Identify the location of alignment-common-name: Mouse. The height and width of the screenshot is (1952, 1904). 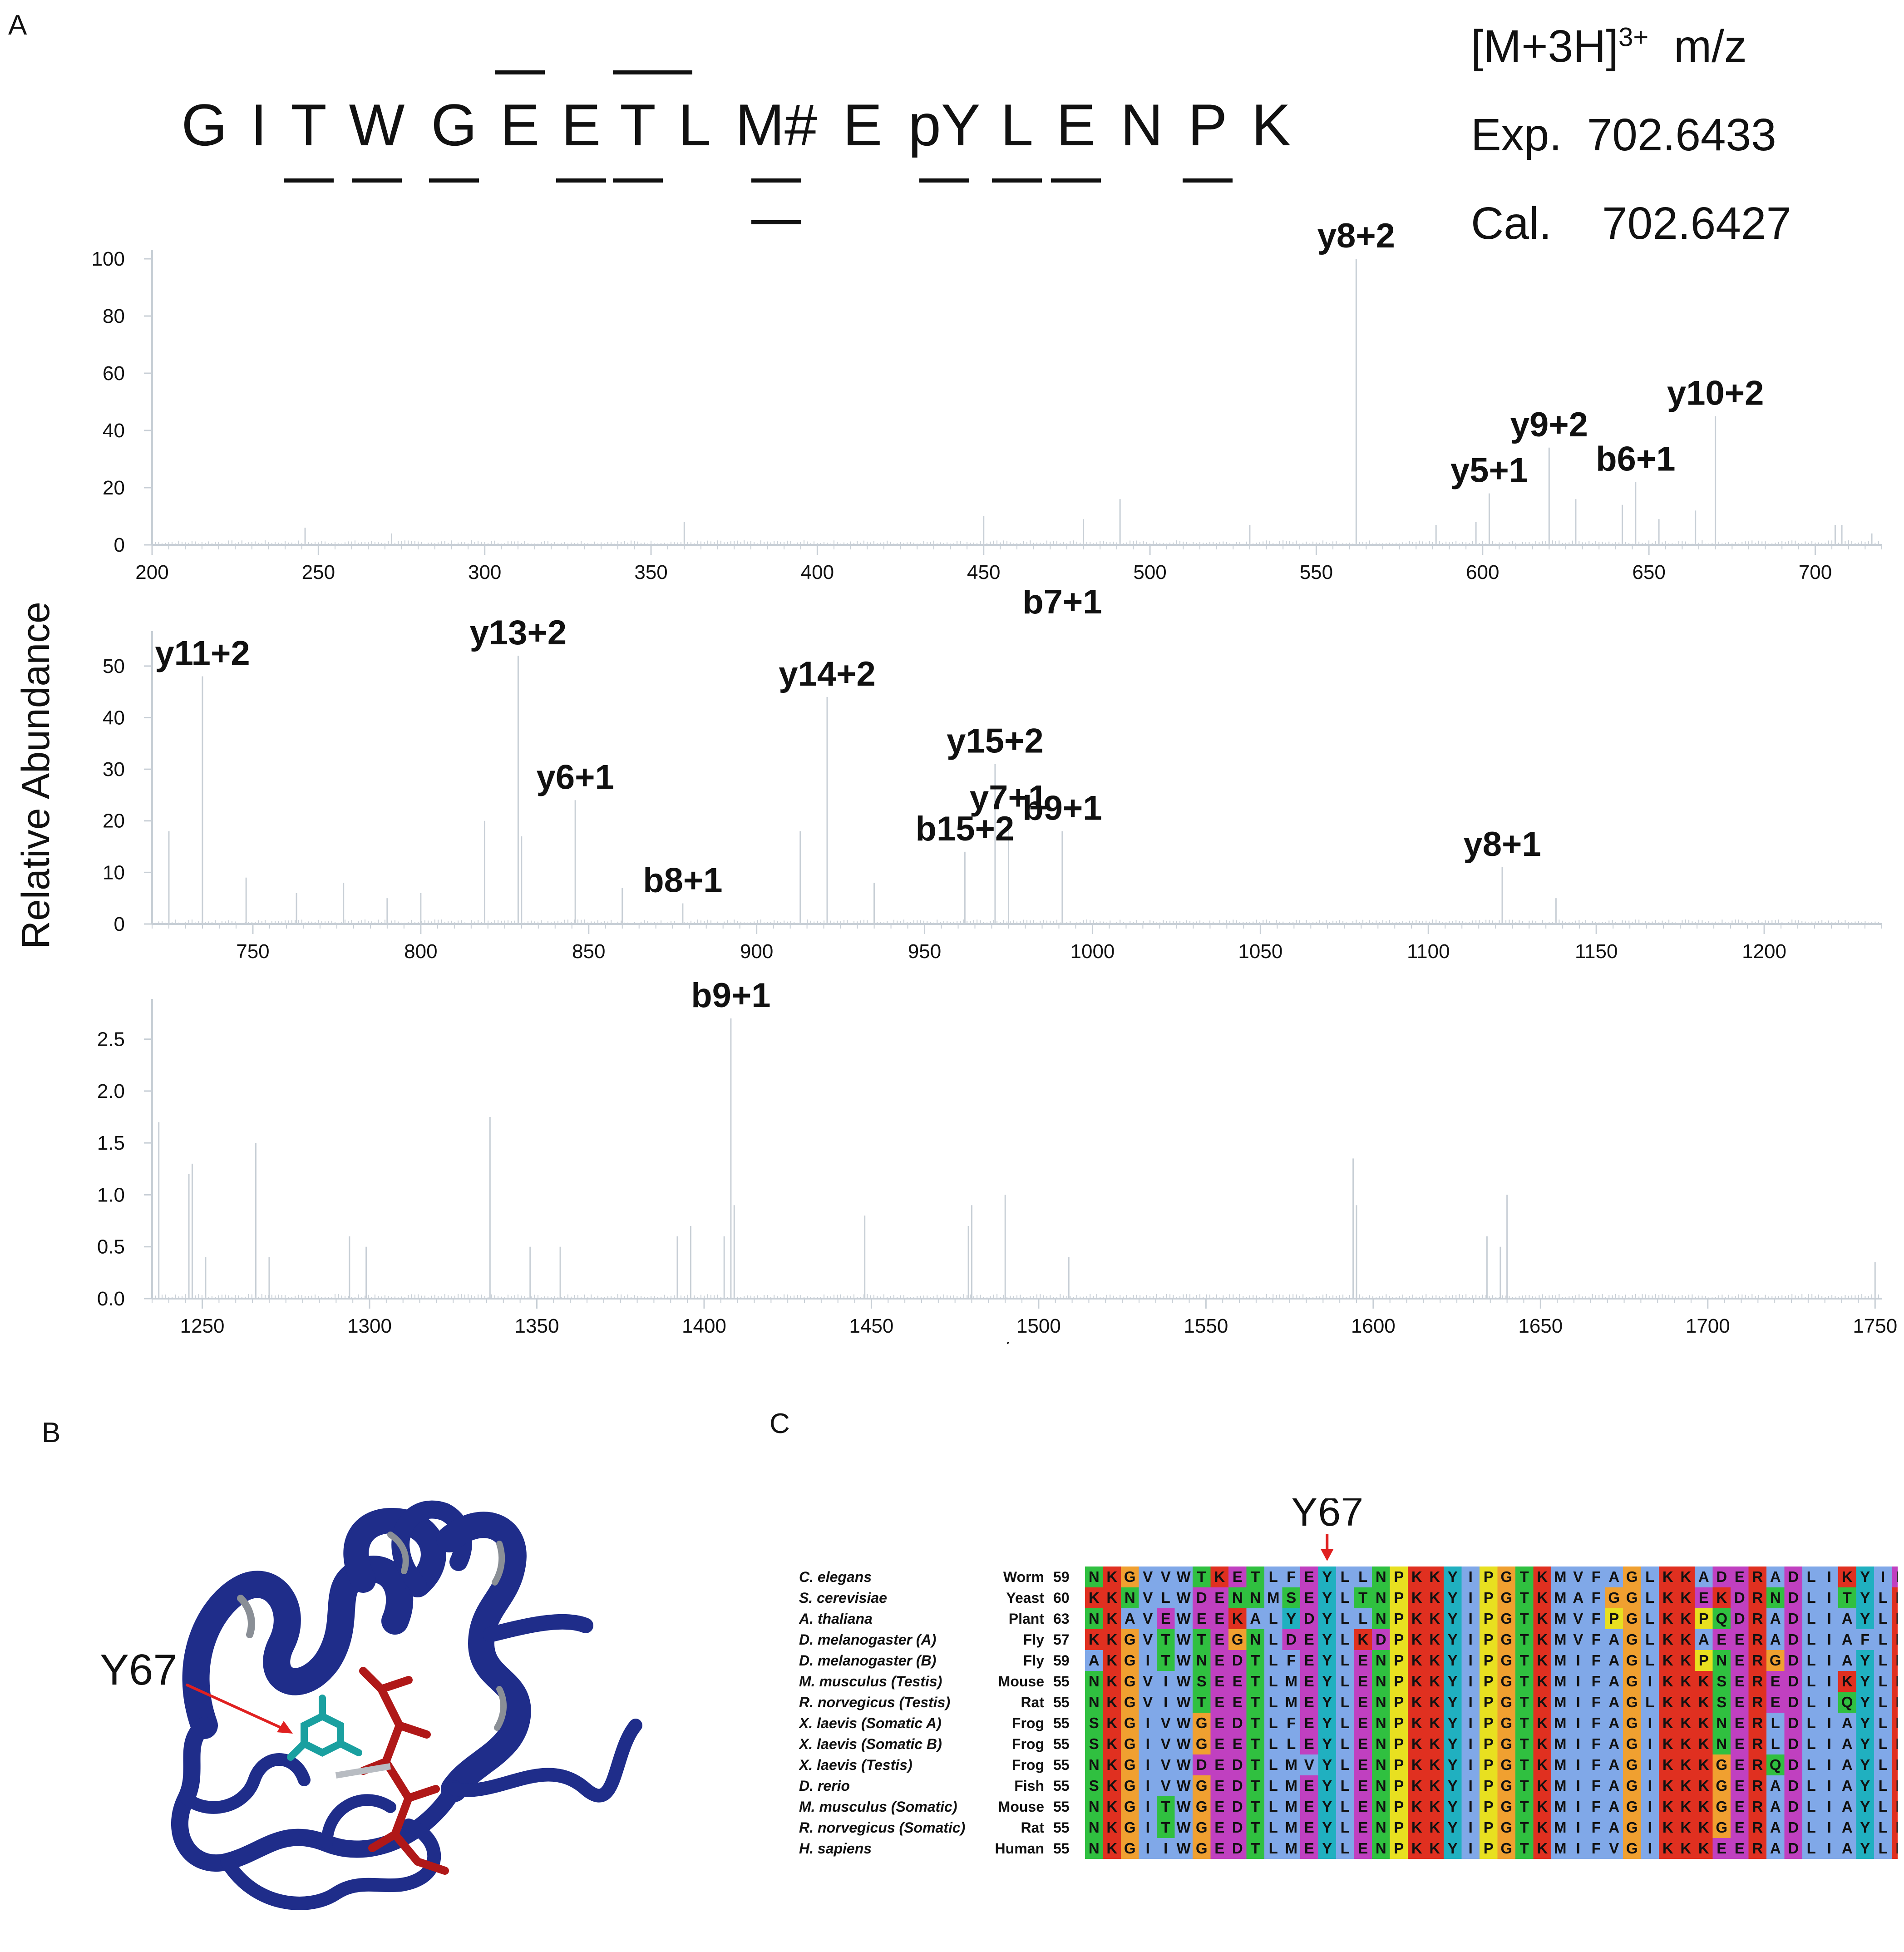
(1021, 1682).